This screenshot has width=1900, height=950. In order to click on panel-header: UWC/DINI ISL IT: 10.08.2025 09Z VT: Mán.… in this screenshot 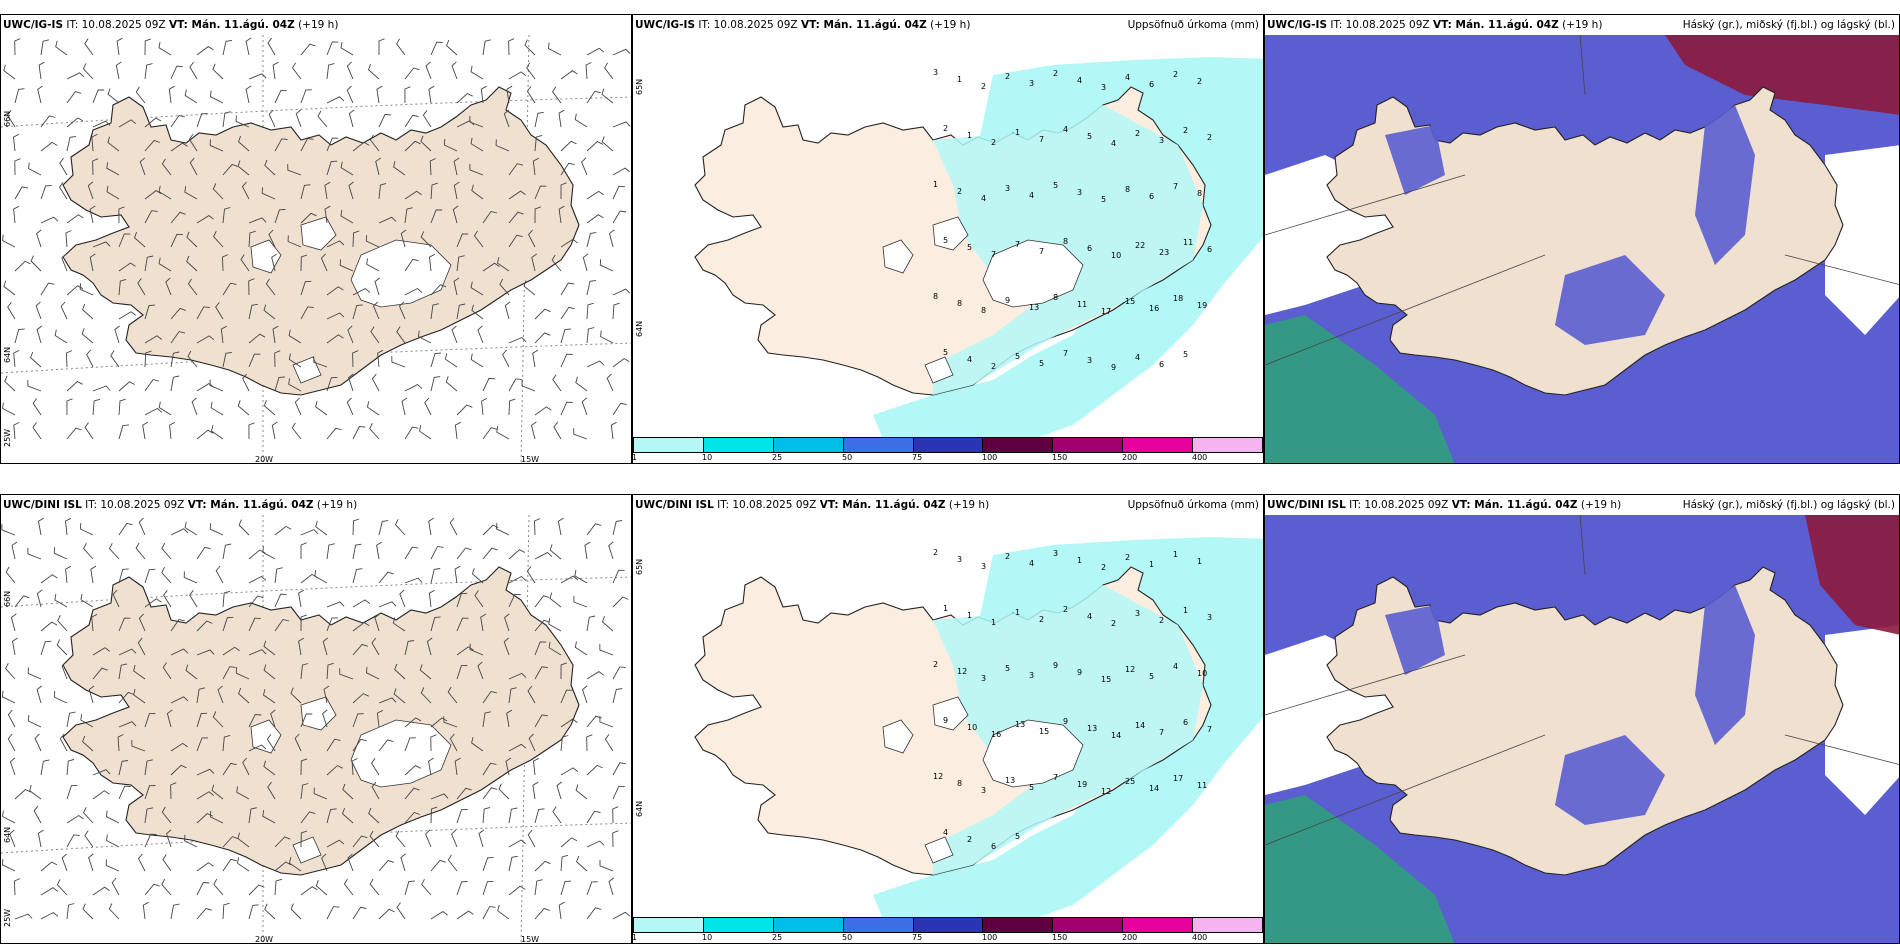, I will do `click(1582, 505)`.